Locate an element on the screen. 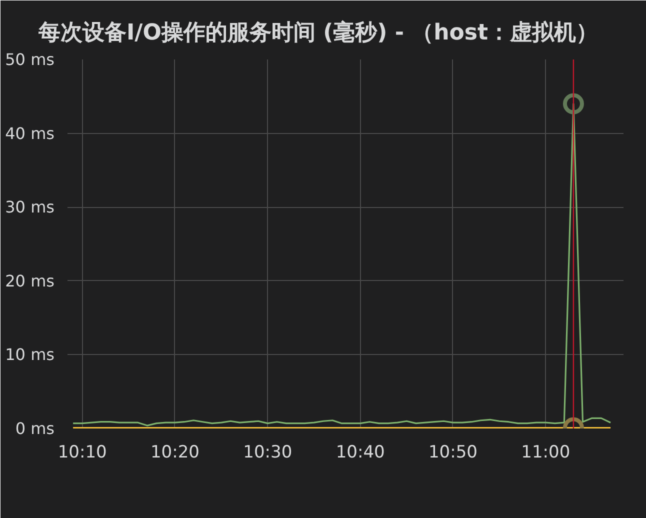 The width and height of the screenshot is (646, 518). x-tick-label: 11:00 is located at coordinates (545, 452).